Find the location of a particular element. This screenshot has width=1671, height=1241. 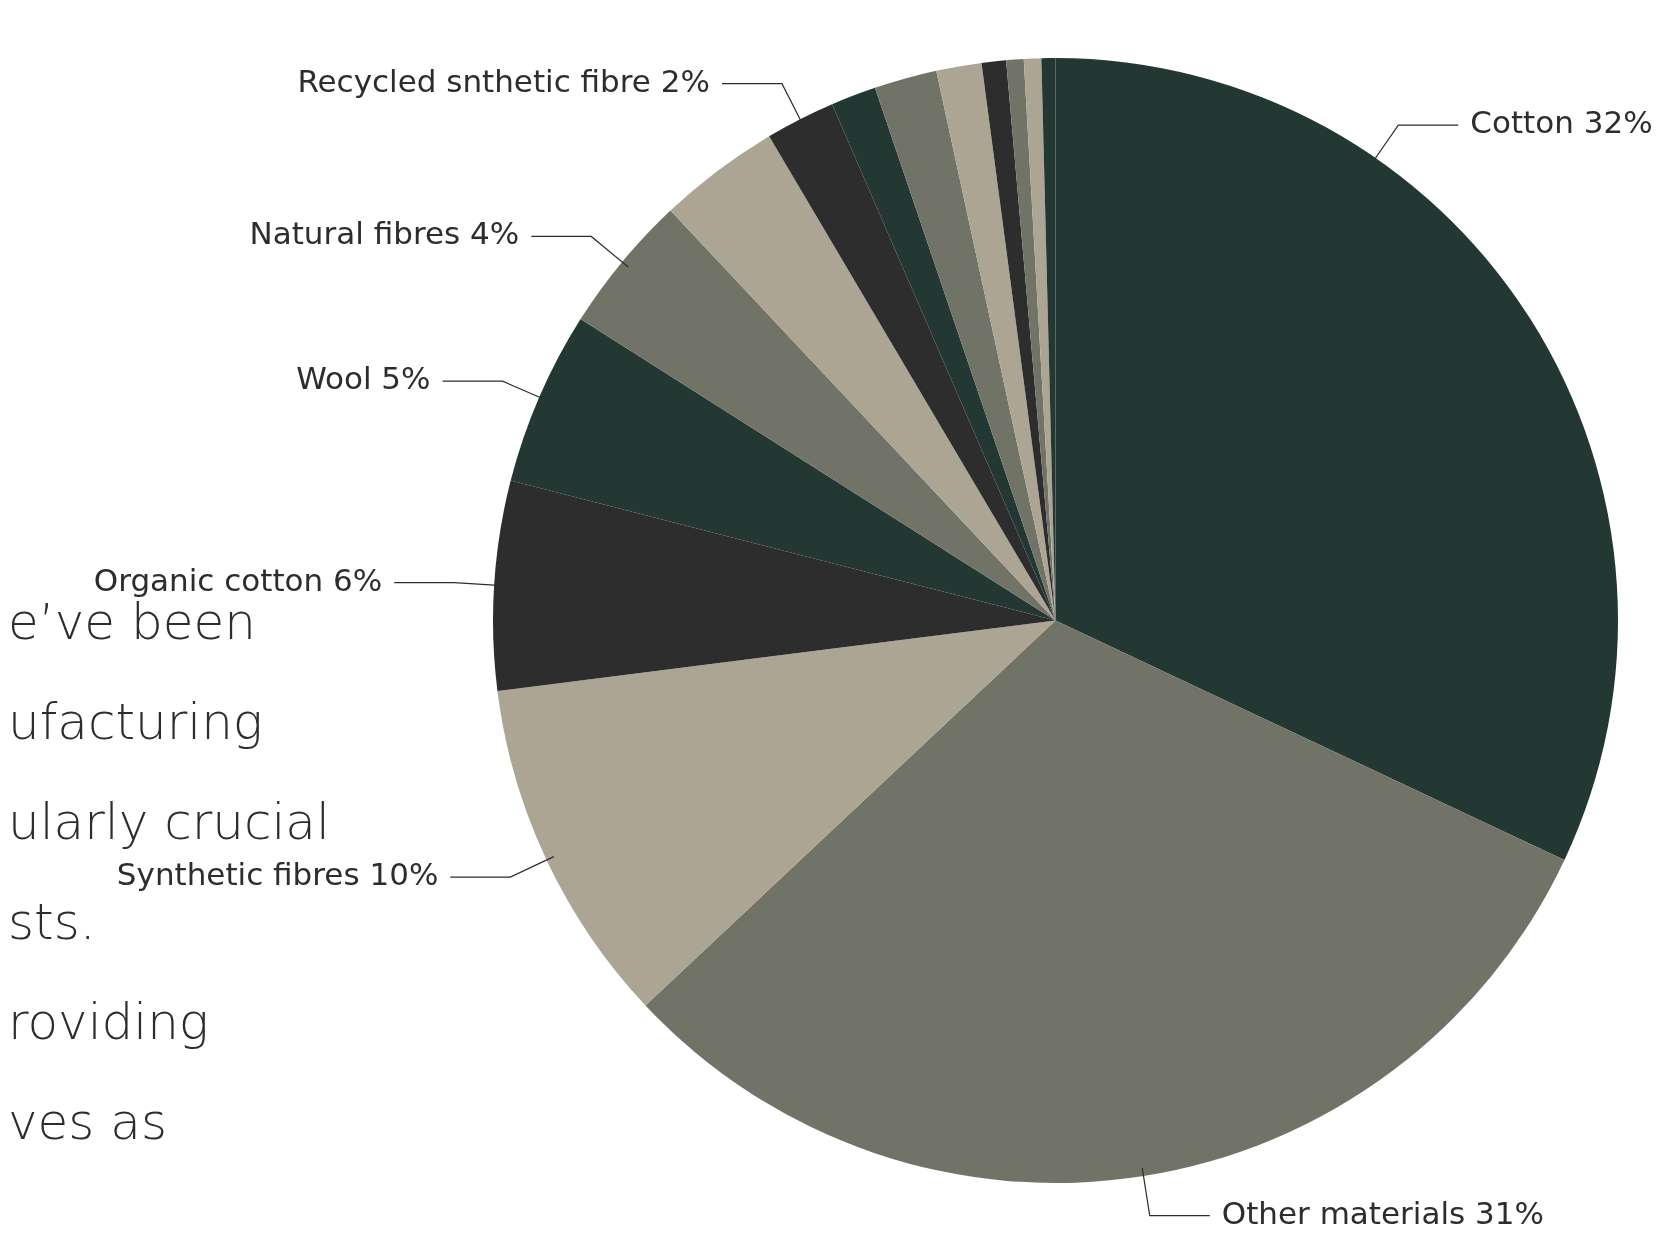

slice-label: Wool 5% is located at coordinates (363, 378).